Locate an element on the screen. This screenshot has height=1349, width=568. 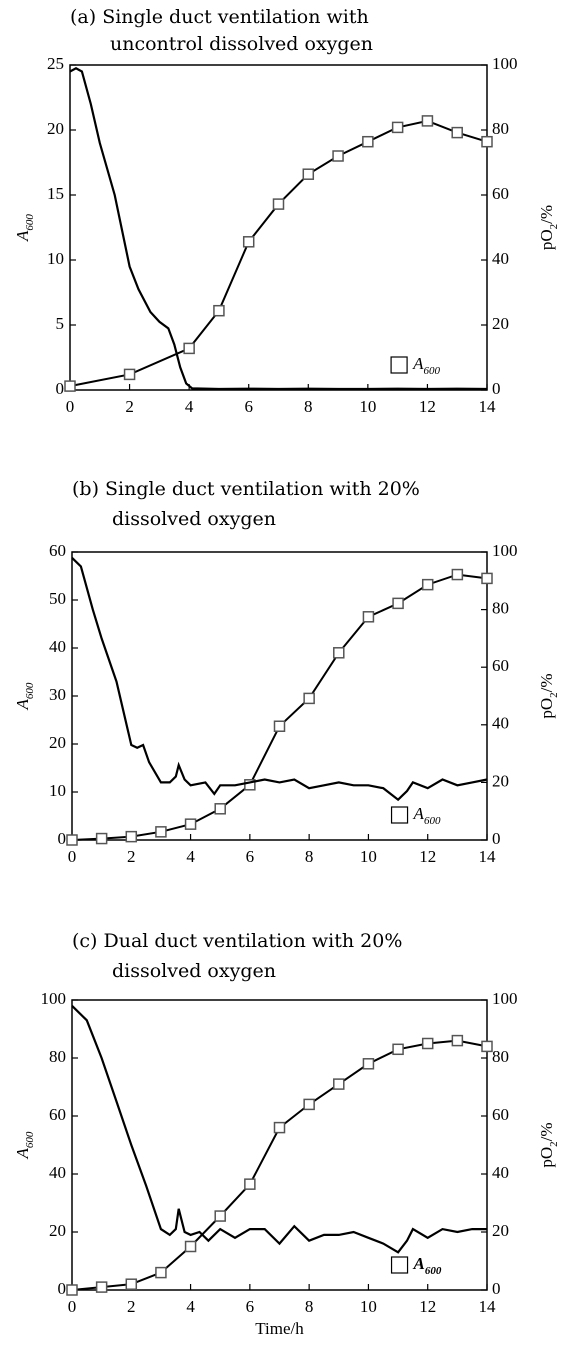
y-tick-label: 15 is located at coordinates (55, 193).